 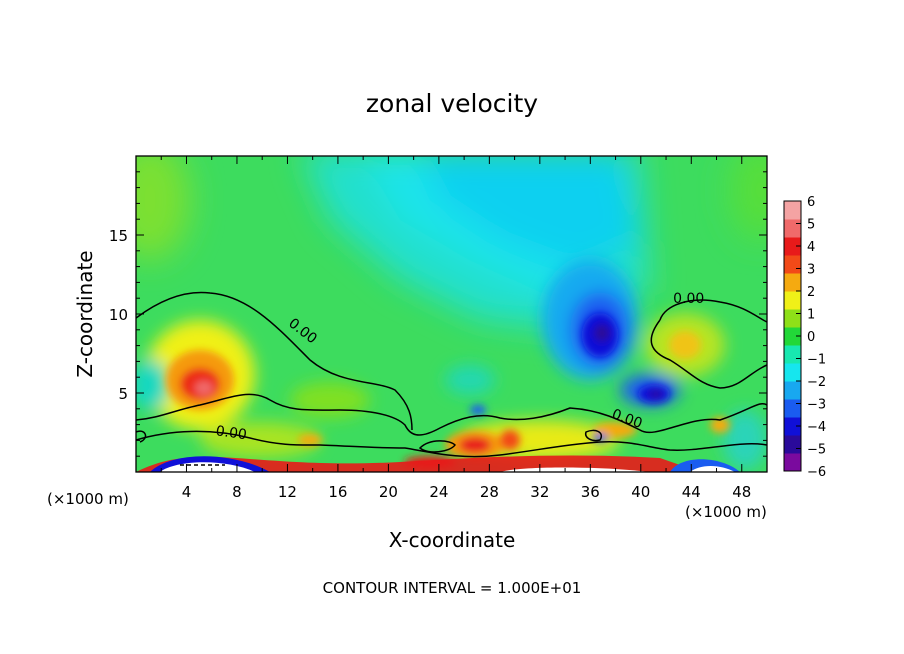 I want to click on y-tick-label: 15, so click(x=118, y=236).